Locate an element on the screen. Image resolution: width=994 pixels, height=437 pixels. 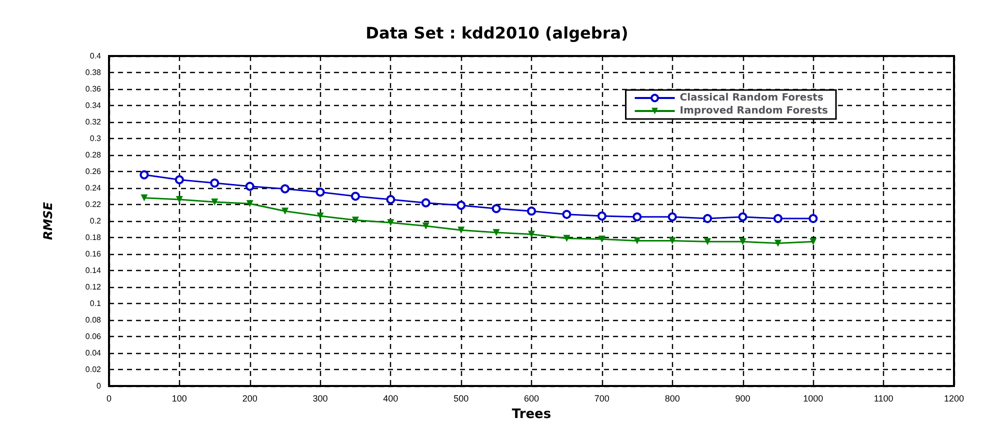
y-tick-label: 0.18 is located at coordinates (93, 237).